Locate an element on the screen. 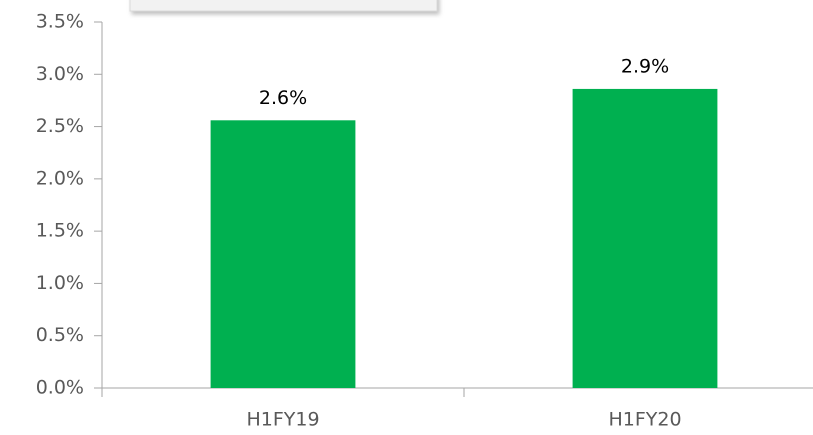 The width and height of the screenshot is (813, 435). y-tick-label: 0.5% is located at coordinates (60, 335).